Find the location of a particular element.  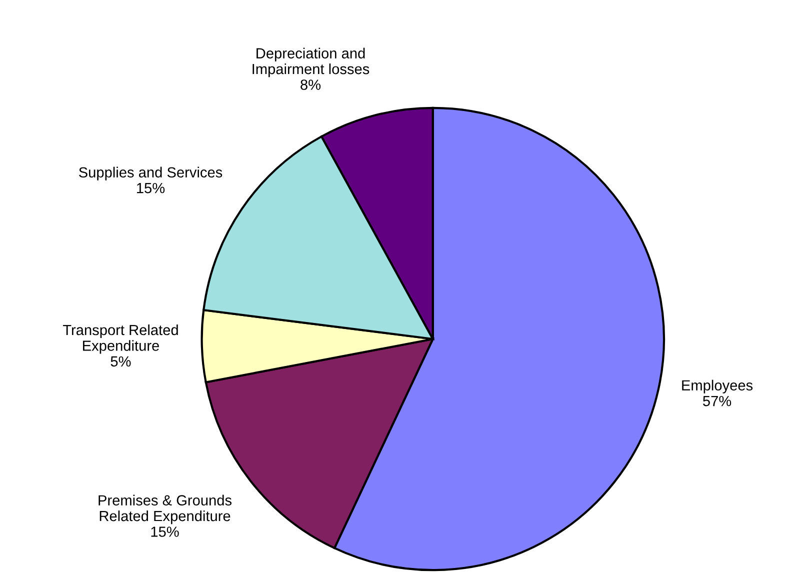

slice-label: Supplies and Services is located at coordinates (150, 173).